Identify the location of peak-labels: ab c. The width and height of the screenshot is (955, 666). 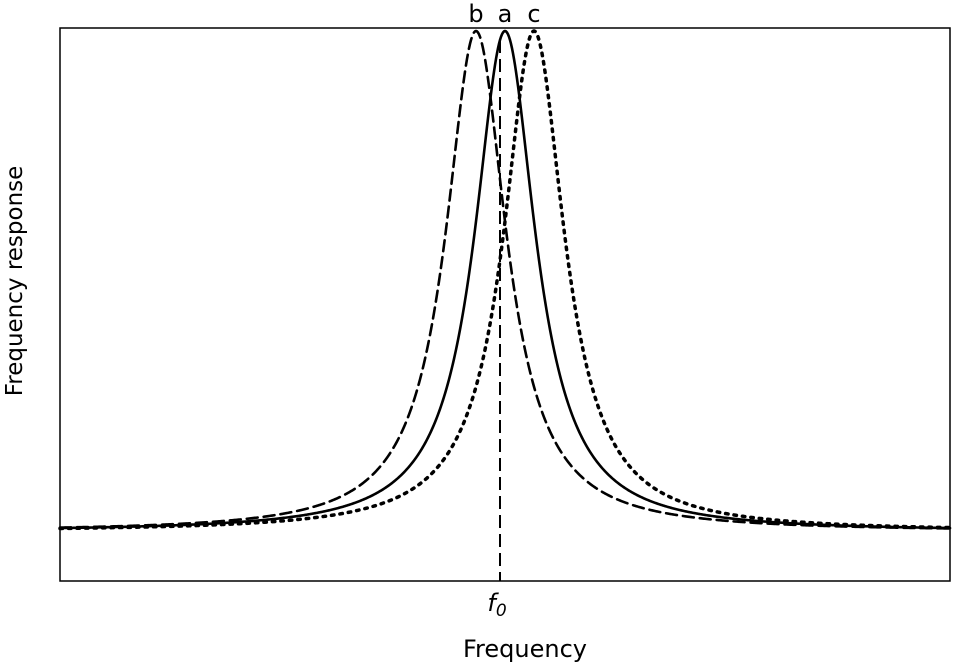
(504, 14).